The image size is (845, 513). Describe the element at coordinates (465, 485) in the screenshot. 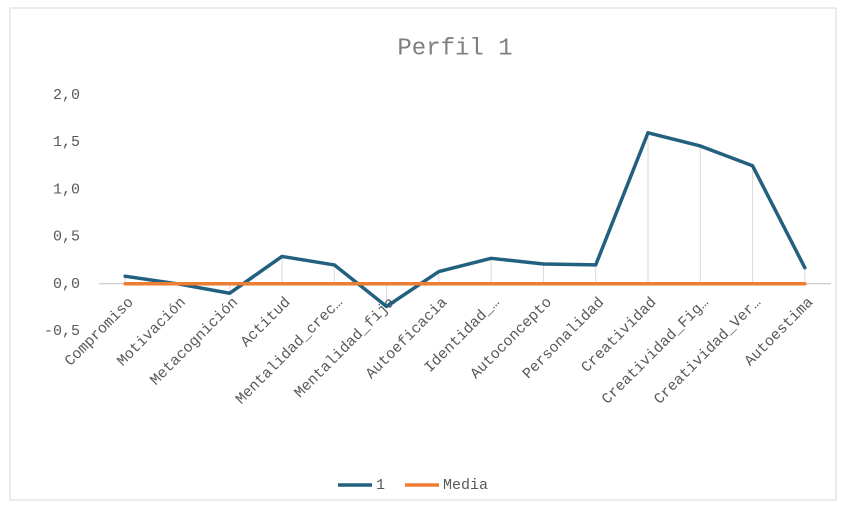

I see `legend-label: Media` at that location.